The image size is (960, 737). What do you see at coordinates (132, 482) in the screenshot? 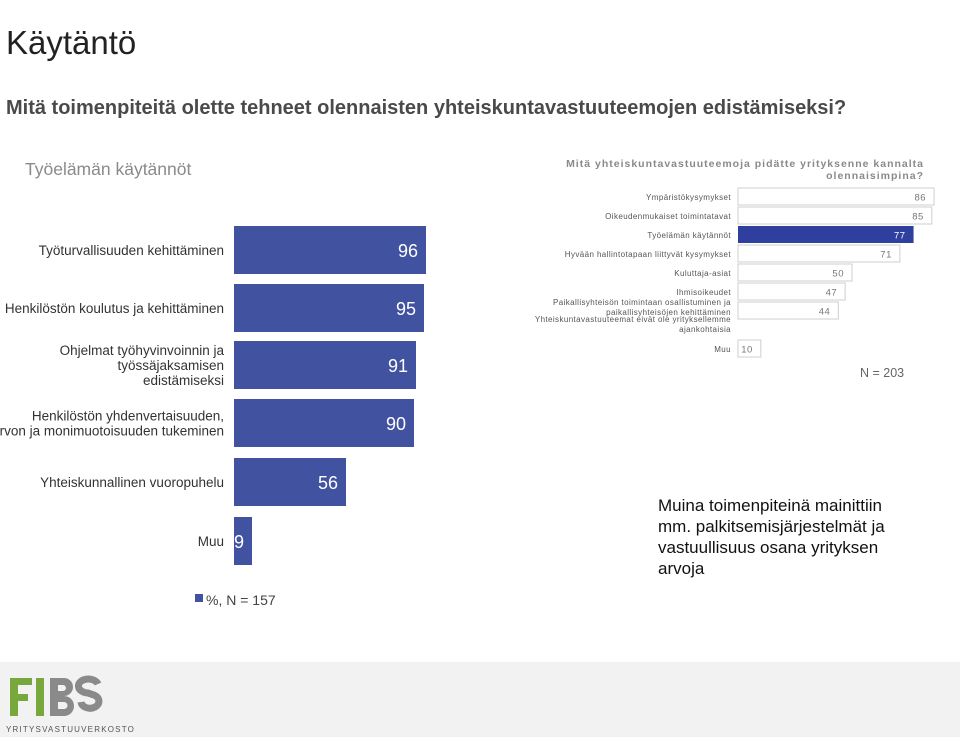
I see `left-category-label: Yhteiskunnallinen vuoropuhelu` at bounding box center [132, 482].